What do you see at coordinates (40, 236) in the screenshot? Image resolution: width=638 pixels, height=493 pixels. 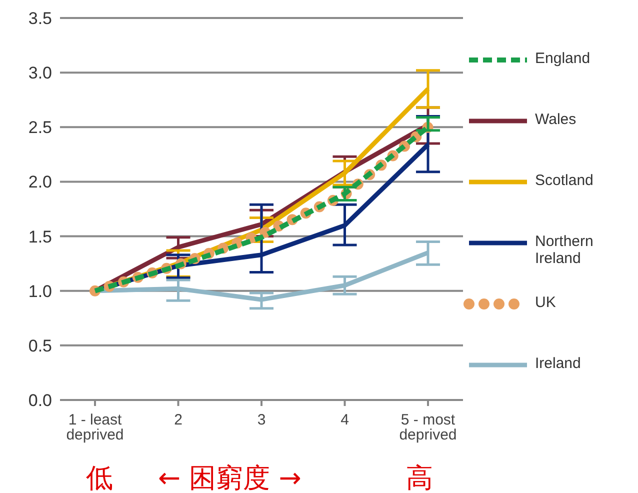 I see `y-tick-label: 1.5` at bounding box center [40, 236].